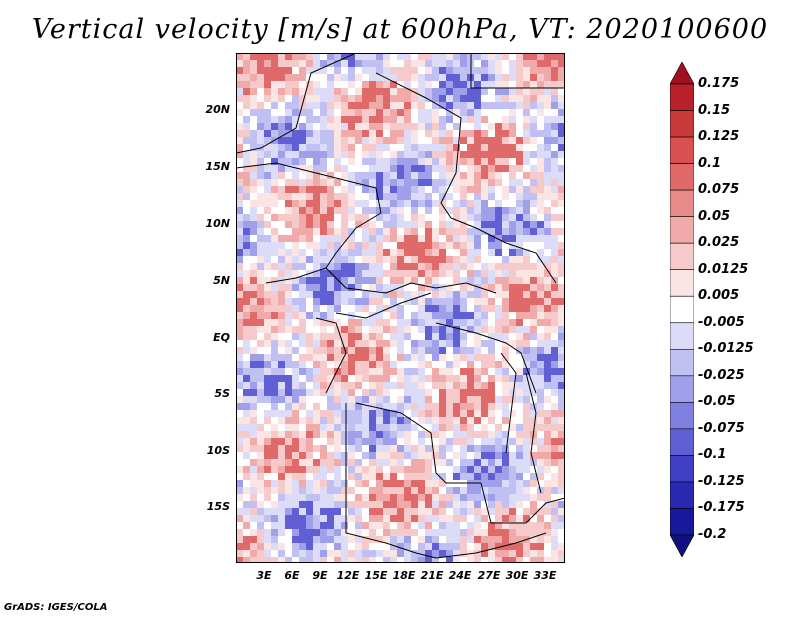 This screenshot has width=800, height=618. What do you see at coordinates (545, 575) in the screenshot?
I see `lon-label: 33E` at bounding box center [545, 575].